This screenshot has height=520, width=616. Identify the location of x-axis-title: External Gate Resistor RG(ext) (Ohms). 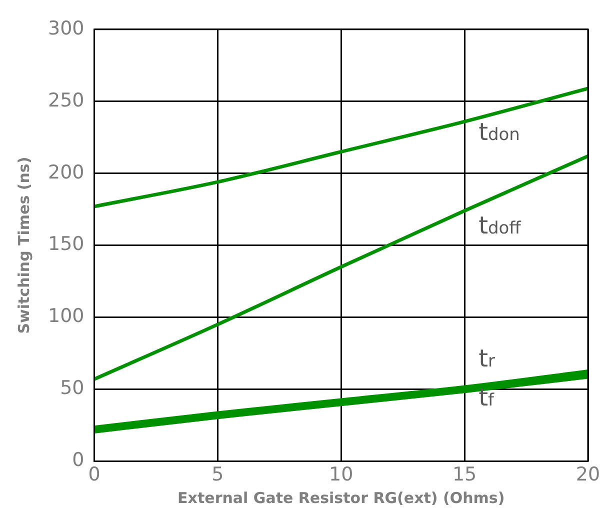
(341, 497).